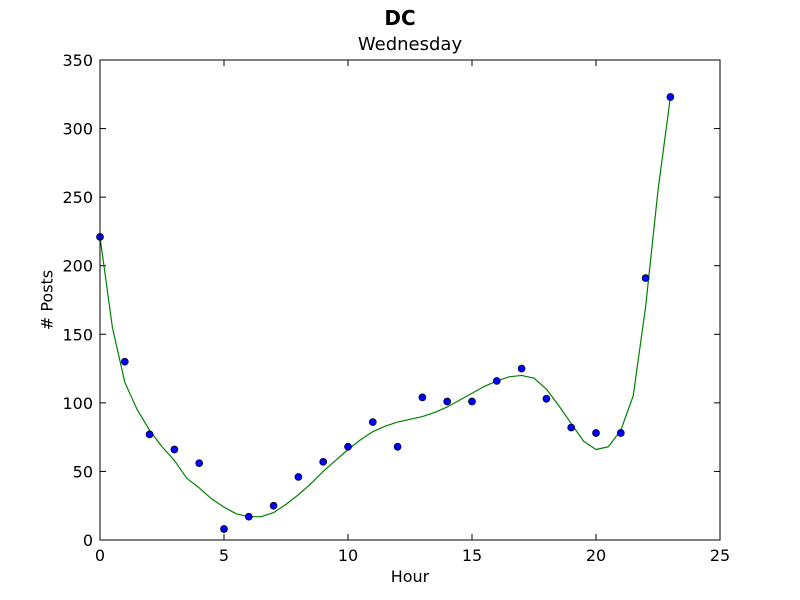  Describe the element at coordinates (400, 18) in the screenshot. I see `chart-title: DC` at that location.